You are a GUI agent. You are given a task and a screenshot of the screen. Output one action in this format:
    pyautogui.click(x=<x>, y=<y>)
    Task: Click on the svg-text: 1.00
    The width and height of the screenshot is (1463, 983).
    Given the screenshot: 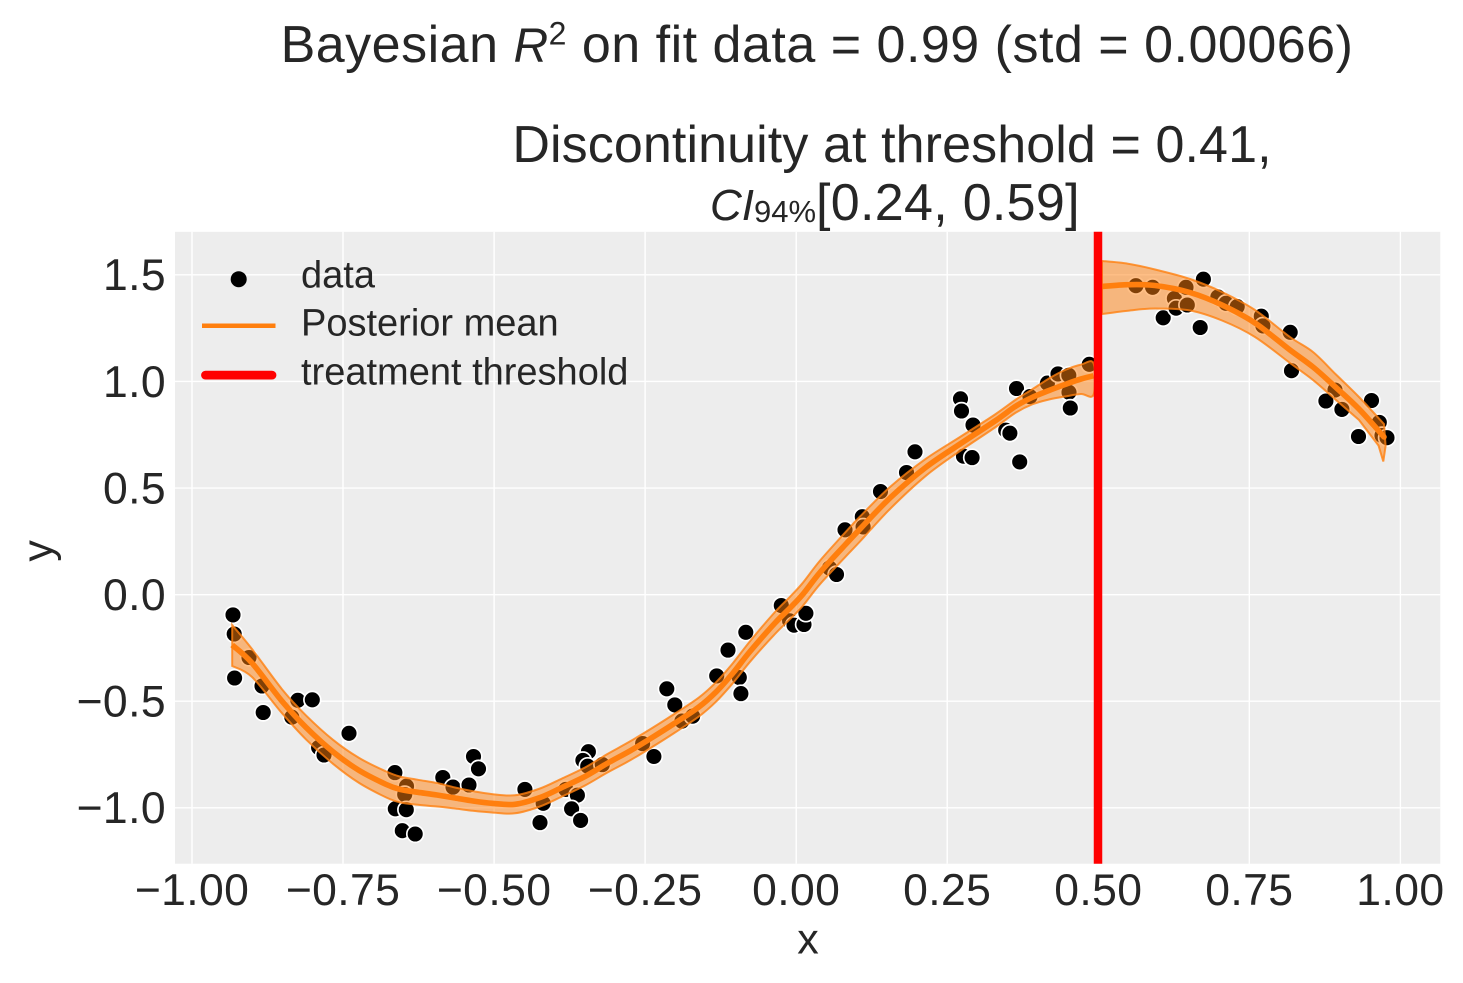 What is the action you would take?
    pyautogui.click(x=1400, y=890)
    